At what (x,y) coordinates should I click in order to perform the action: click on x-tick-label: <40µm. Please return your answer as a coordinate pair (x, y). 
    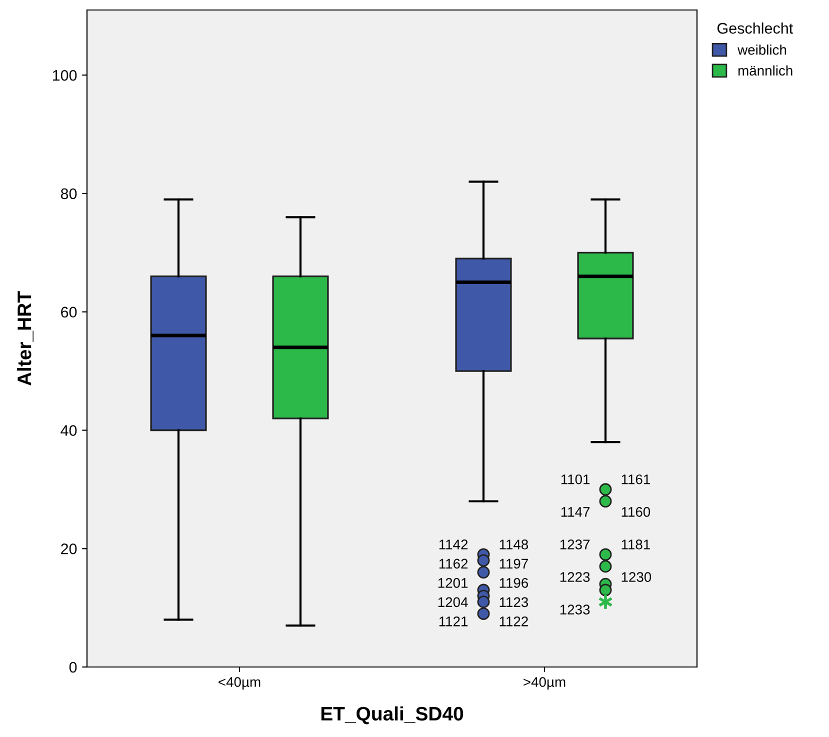
    Looking at the image, I should click on (239, 683).